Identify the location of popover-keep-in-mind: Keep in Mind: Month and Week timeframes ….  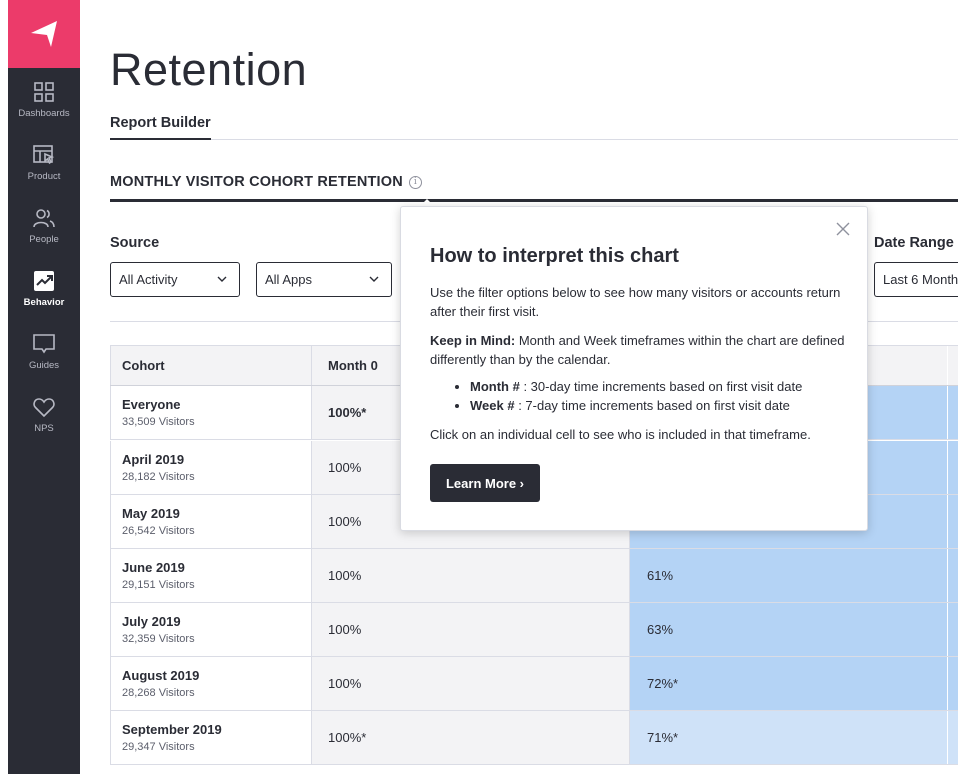
(640, 350).